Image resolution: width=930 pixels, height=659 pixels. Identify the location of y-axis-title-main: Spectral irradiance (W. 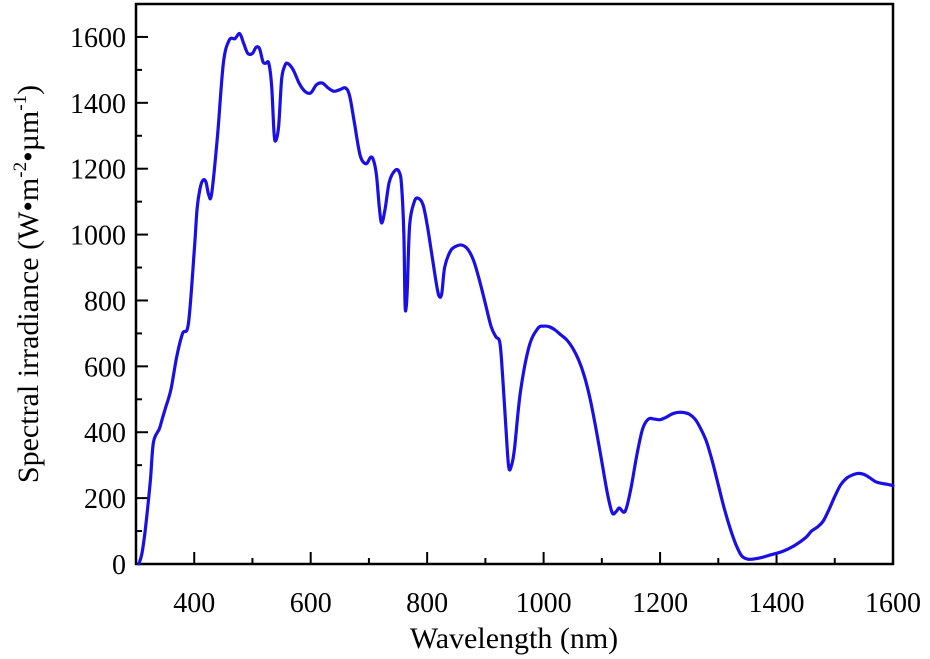
(28, 347).